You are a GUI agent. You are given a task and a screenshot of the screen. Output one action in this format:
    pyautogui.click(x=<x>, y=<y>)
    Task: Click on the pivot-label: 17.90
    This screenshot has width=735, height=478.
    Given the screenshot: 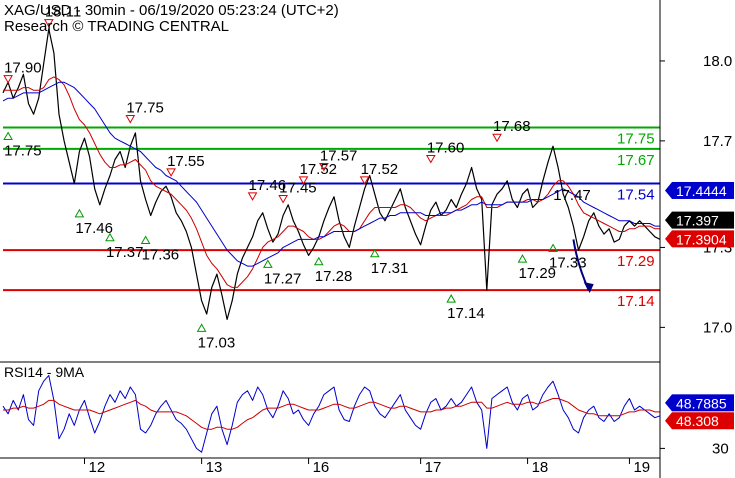 What is the action you would take?
    pyautogui.click(x=23, y=68)
    